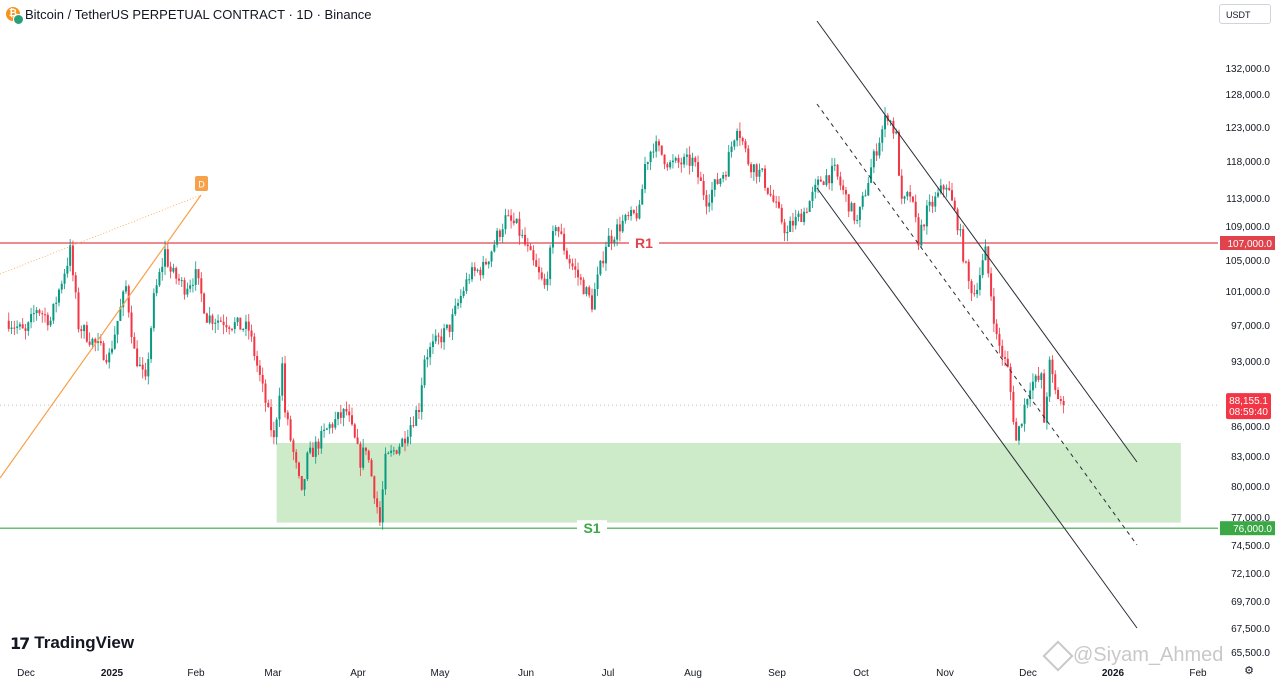 This screenshot has width=1280, height=682. Describe the element at coordinates (201, 183) in the screenshot. I see `trend-marker-badge` at that location.